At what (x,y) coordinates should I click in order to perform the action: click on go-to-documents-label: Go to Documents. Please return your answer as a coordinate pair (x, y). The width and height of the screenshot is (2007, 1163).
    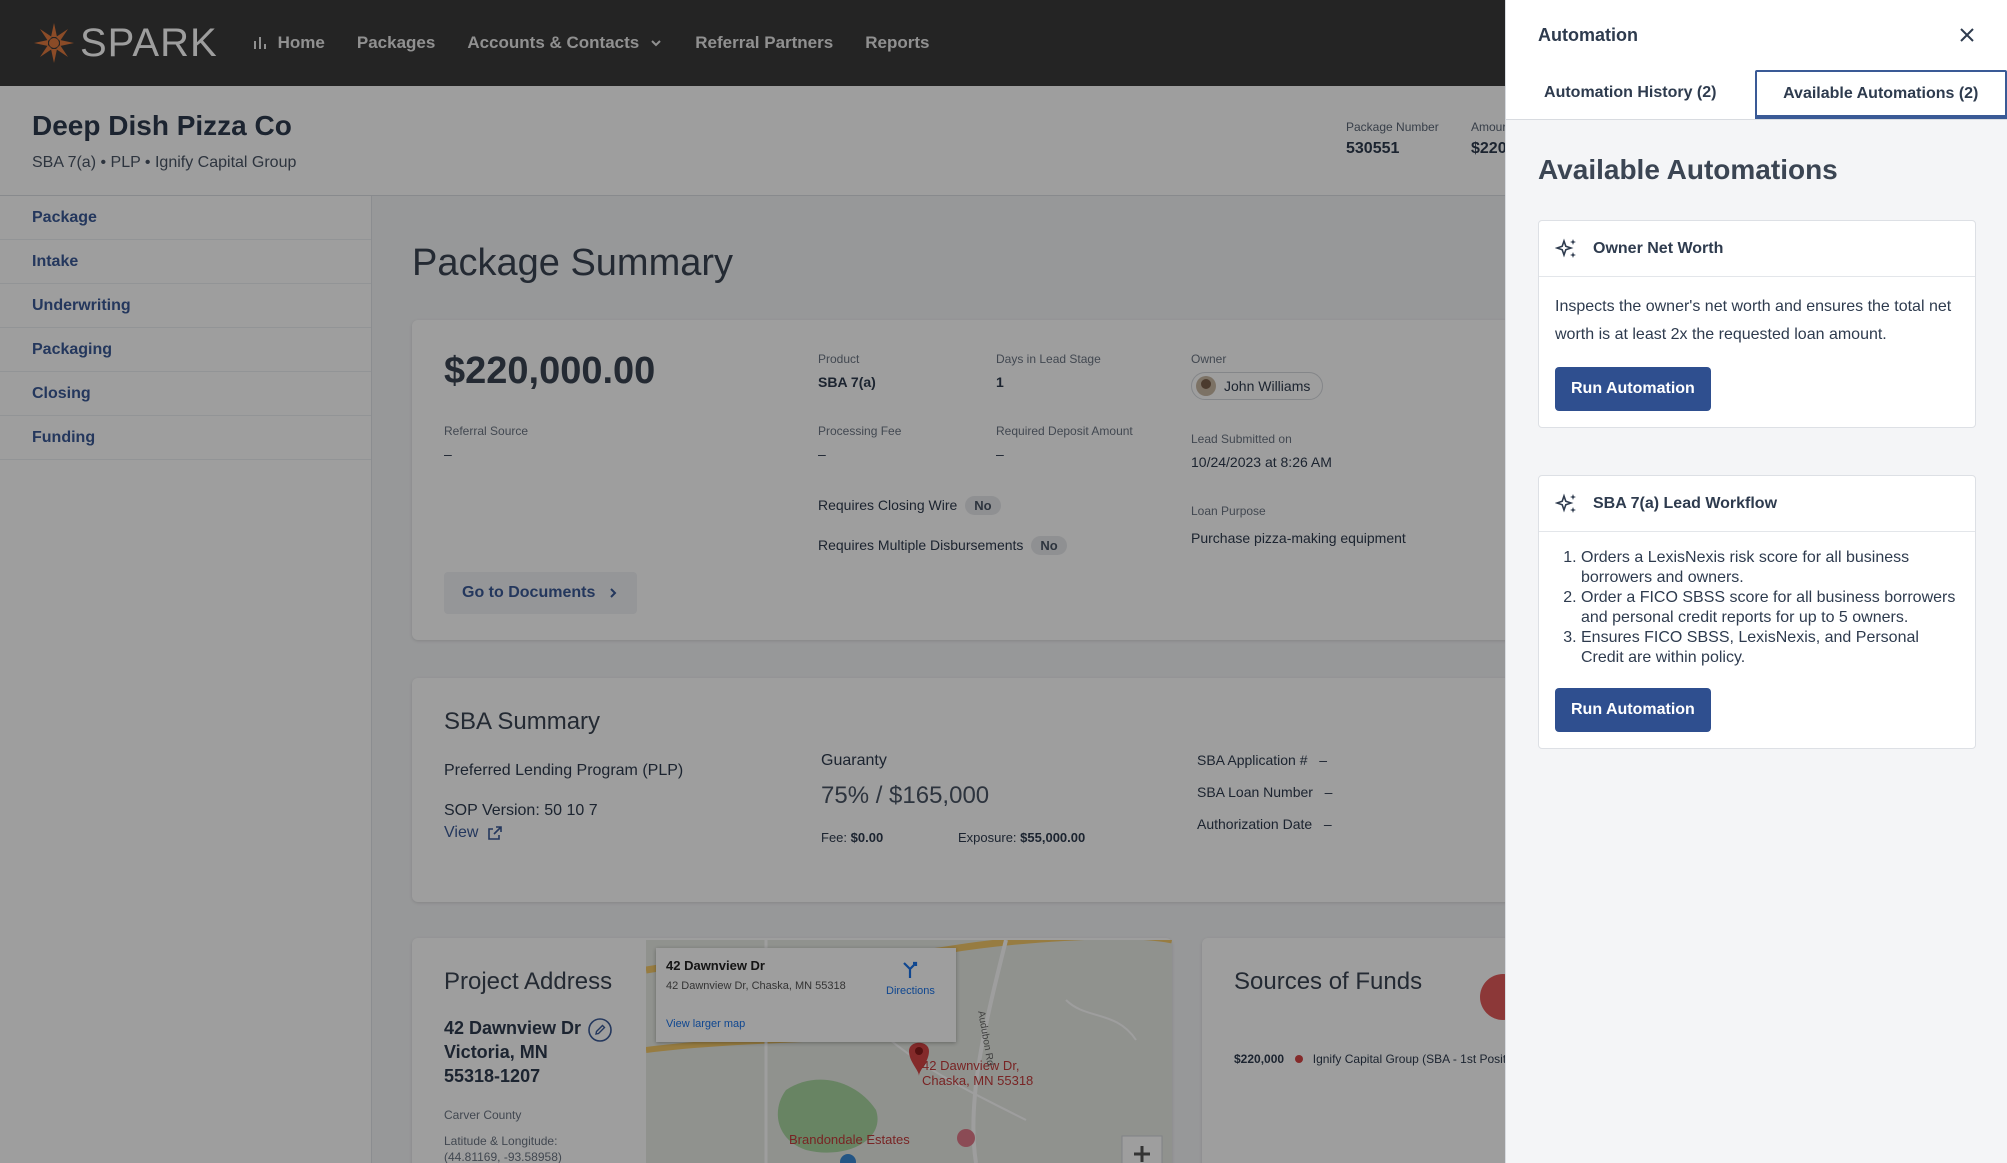
    Looking at the image, I should click on (529, 592).